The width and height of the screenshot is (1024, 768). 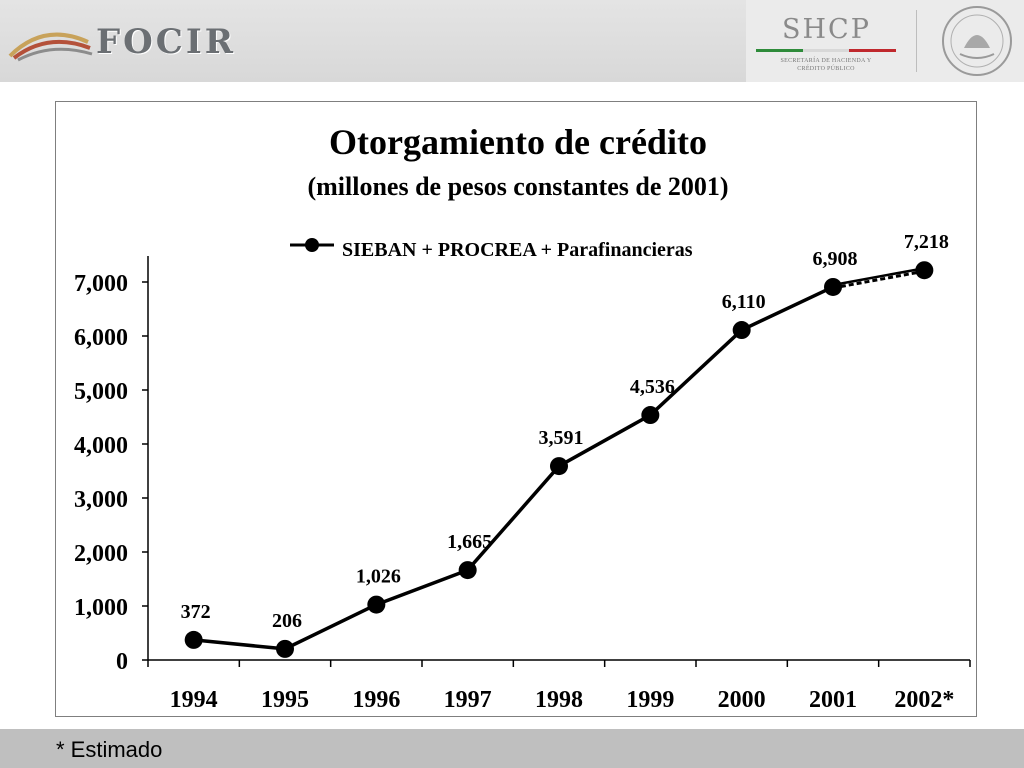 What do you see at coordinates (518, 142) in the screenshot?
I see `chart-title: Otorgamiento de crédito` at bounding box center [518, 142].